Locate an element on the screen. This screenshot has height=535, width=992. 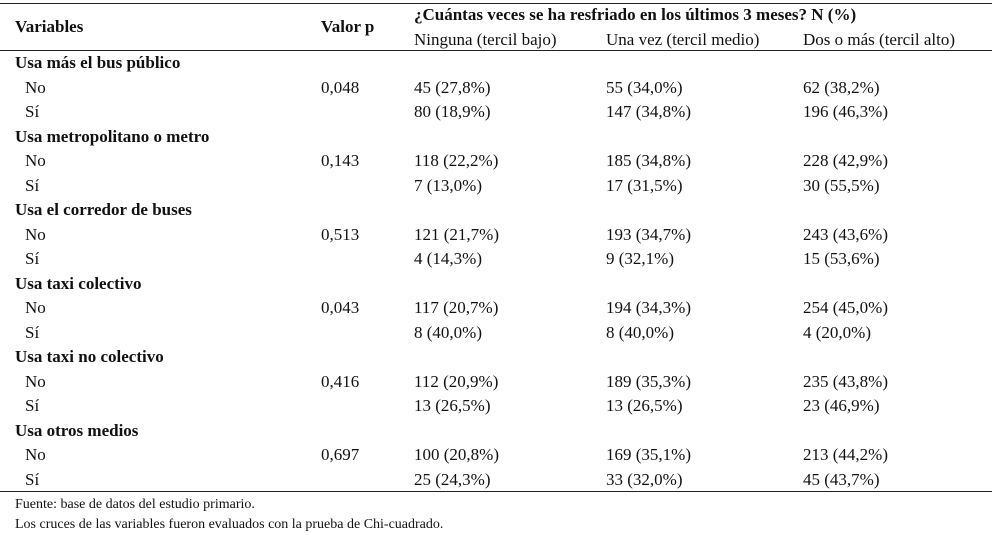
table-cell: 4 (14,3%) is located at coordinates (448, 258).